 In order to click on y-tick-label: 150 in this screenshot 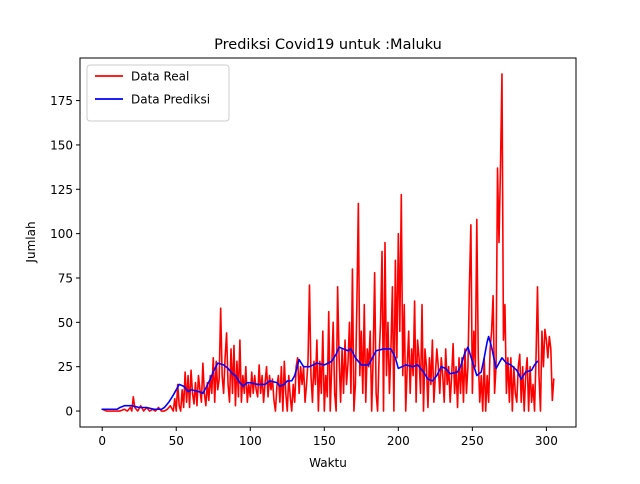, I will do `click(61, 145)`.